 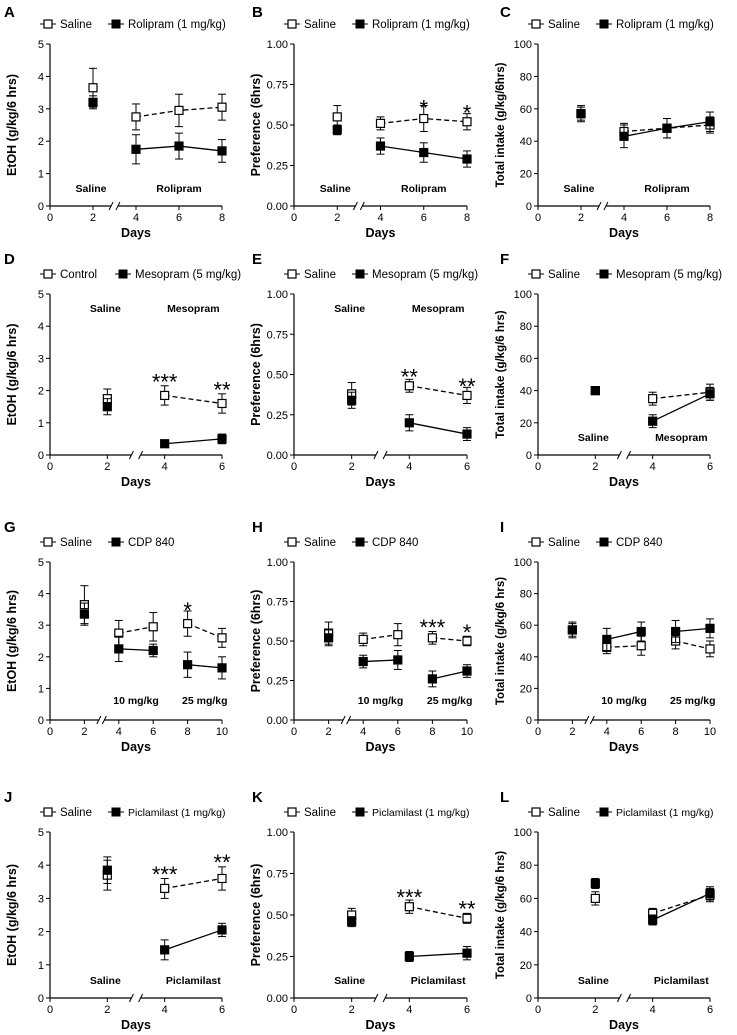 I want to click on y-axis-label: Total intake (g/kg/6 hrs), so click(x=501, y=641).